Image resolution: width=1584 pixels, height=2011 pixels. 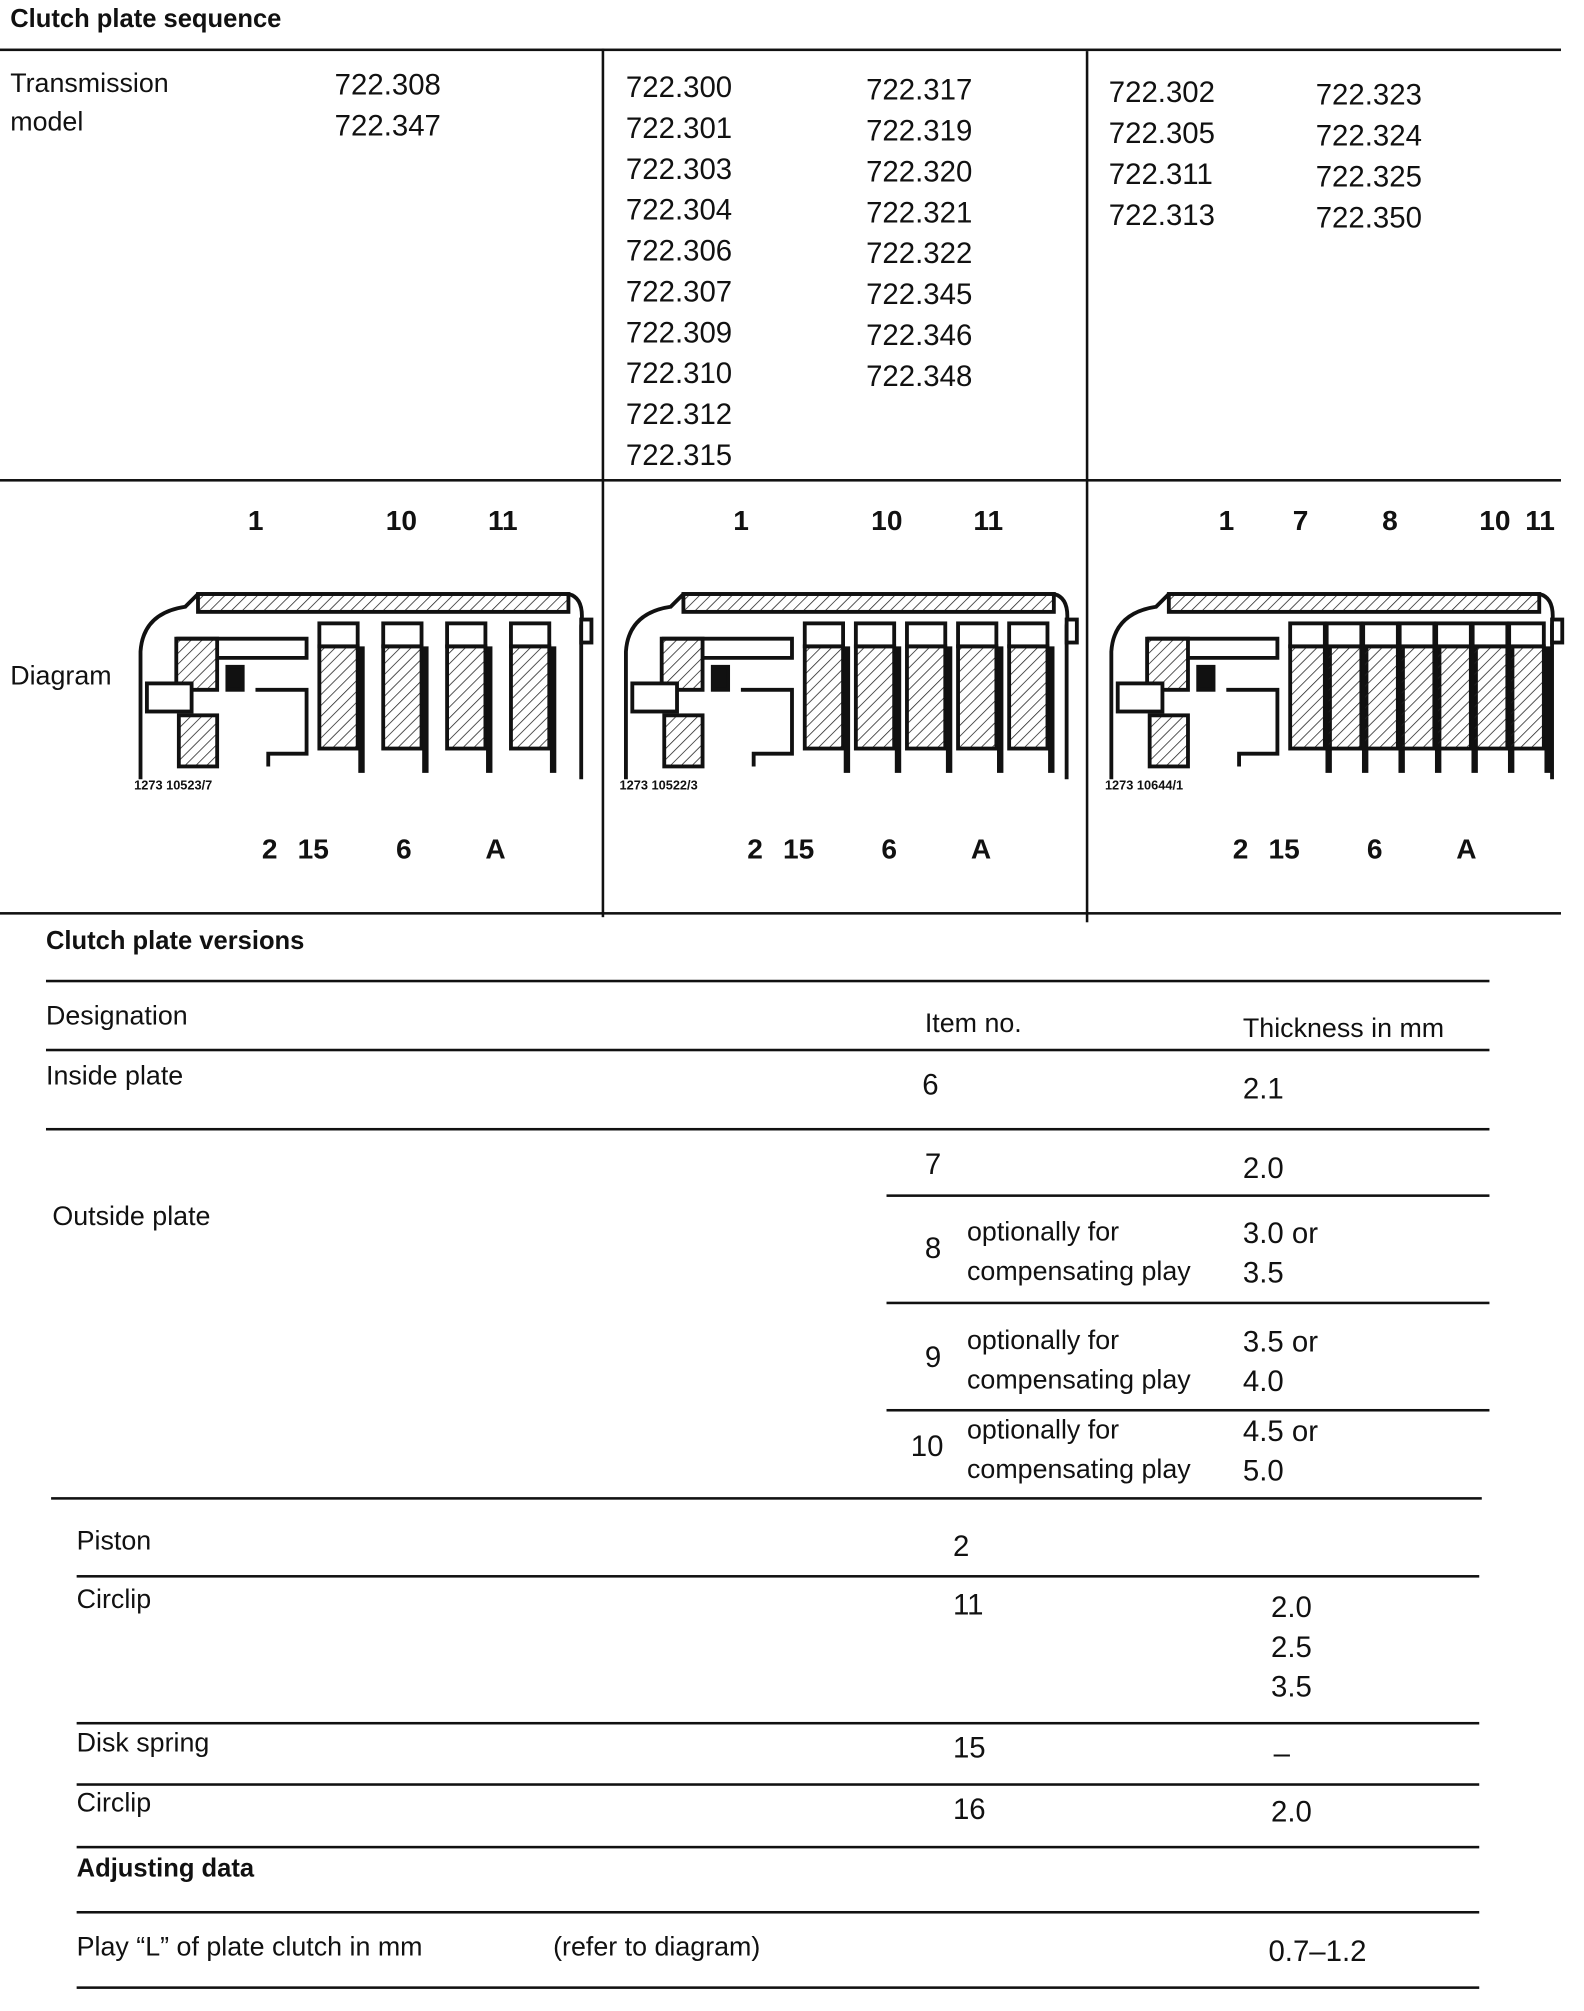 What do you see at coordinates (933, 1356) in the screenshot?
I see `outside-plate-item: 9` at bounding box center [933, 1356].